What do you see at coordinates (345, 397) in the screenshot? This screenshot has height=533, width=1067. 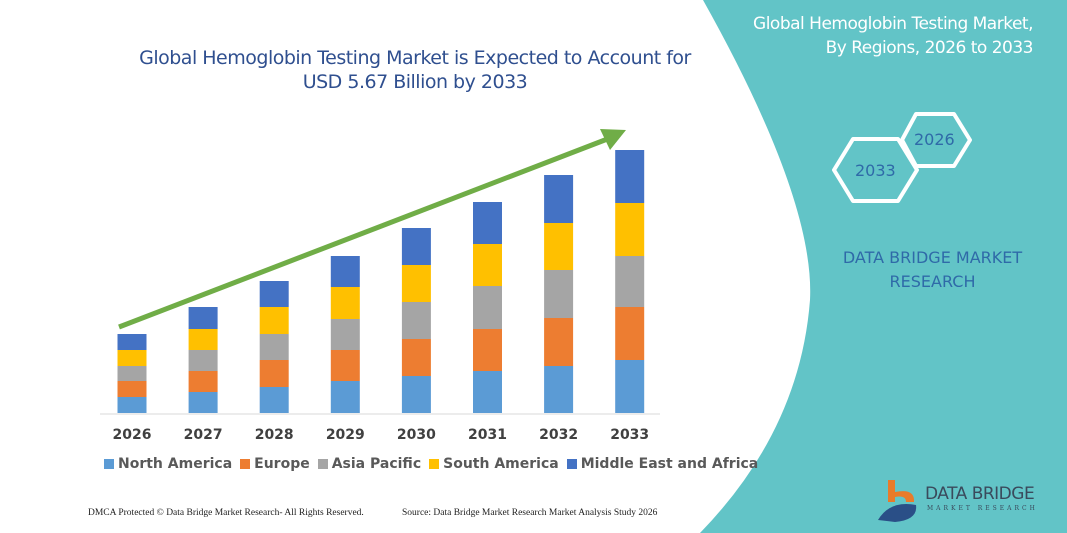 I see `bar-2029-north-america` at bounding box center [345, 397].